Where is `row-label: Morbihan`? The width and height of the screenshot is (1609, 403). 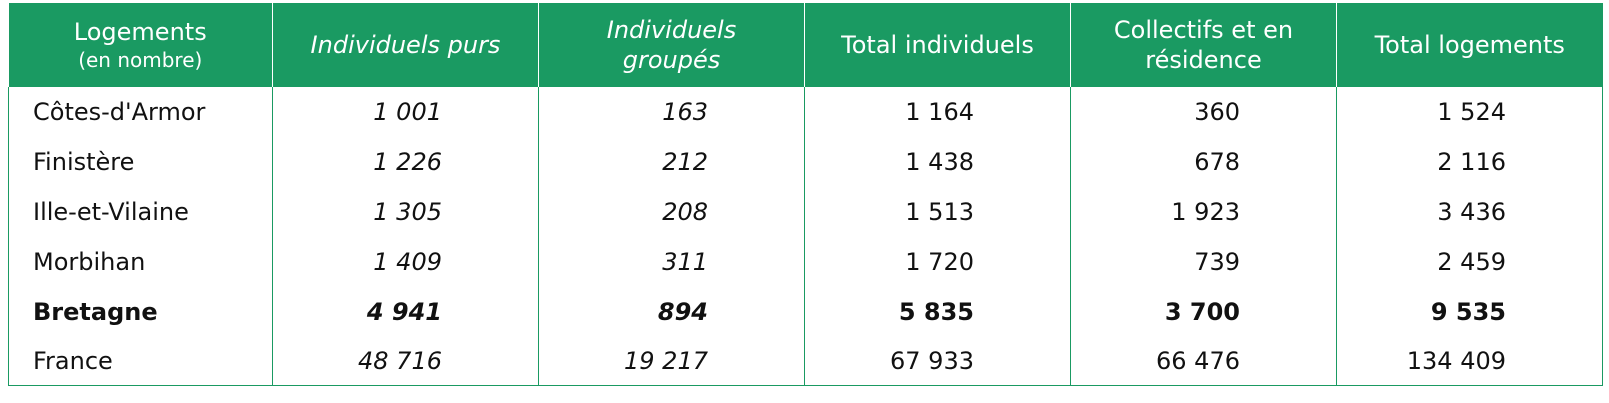
row-label: Morbihan is located at coordinates (140, 262).